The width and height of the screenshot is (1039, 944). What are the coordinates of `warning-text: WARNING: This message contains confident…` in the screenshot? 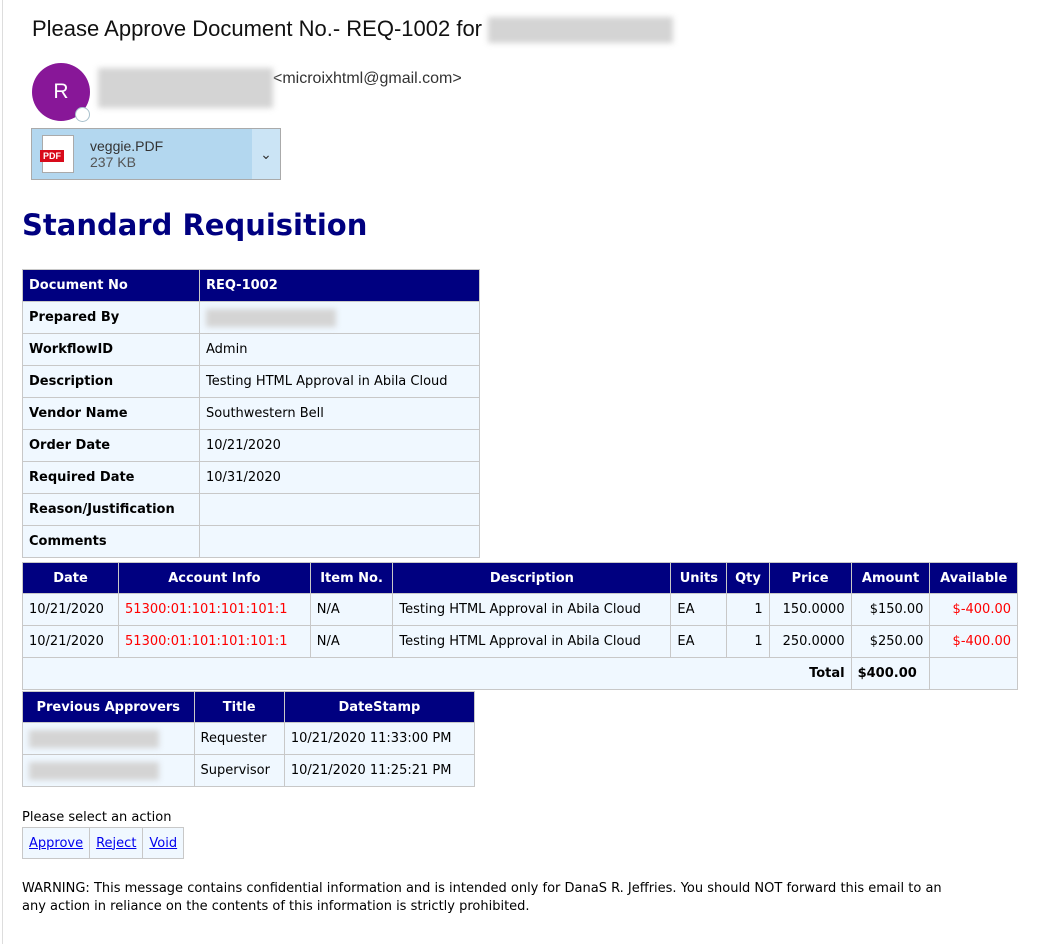 It's located at (482, 898).